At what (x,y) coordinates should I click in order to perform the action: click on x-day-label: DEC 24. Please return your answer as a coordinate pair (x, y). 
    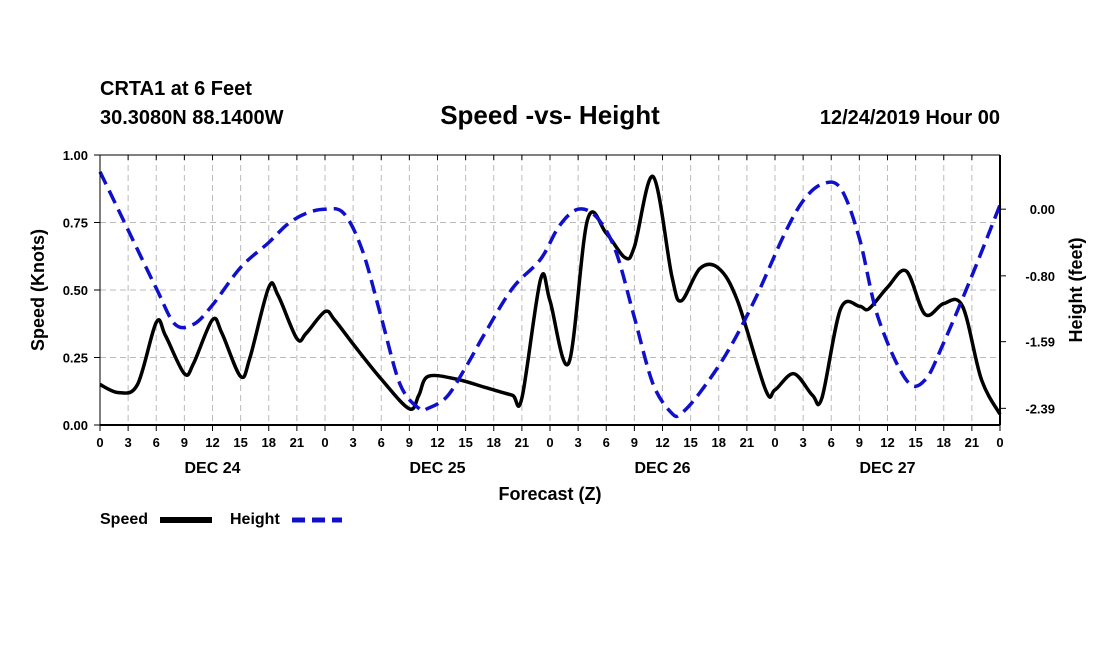
    Looking at the image, I should click on (212, 468).